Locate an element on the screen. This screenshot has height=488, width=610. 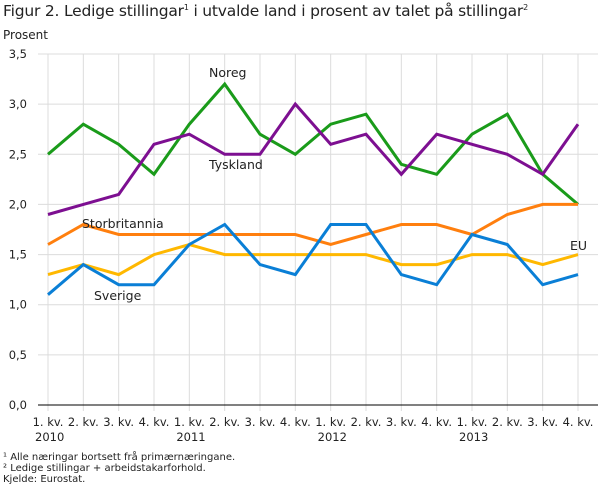
y-axis-label: Prosent is located at coordinates (25, 35).